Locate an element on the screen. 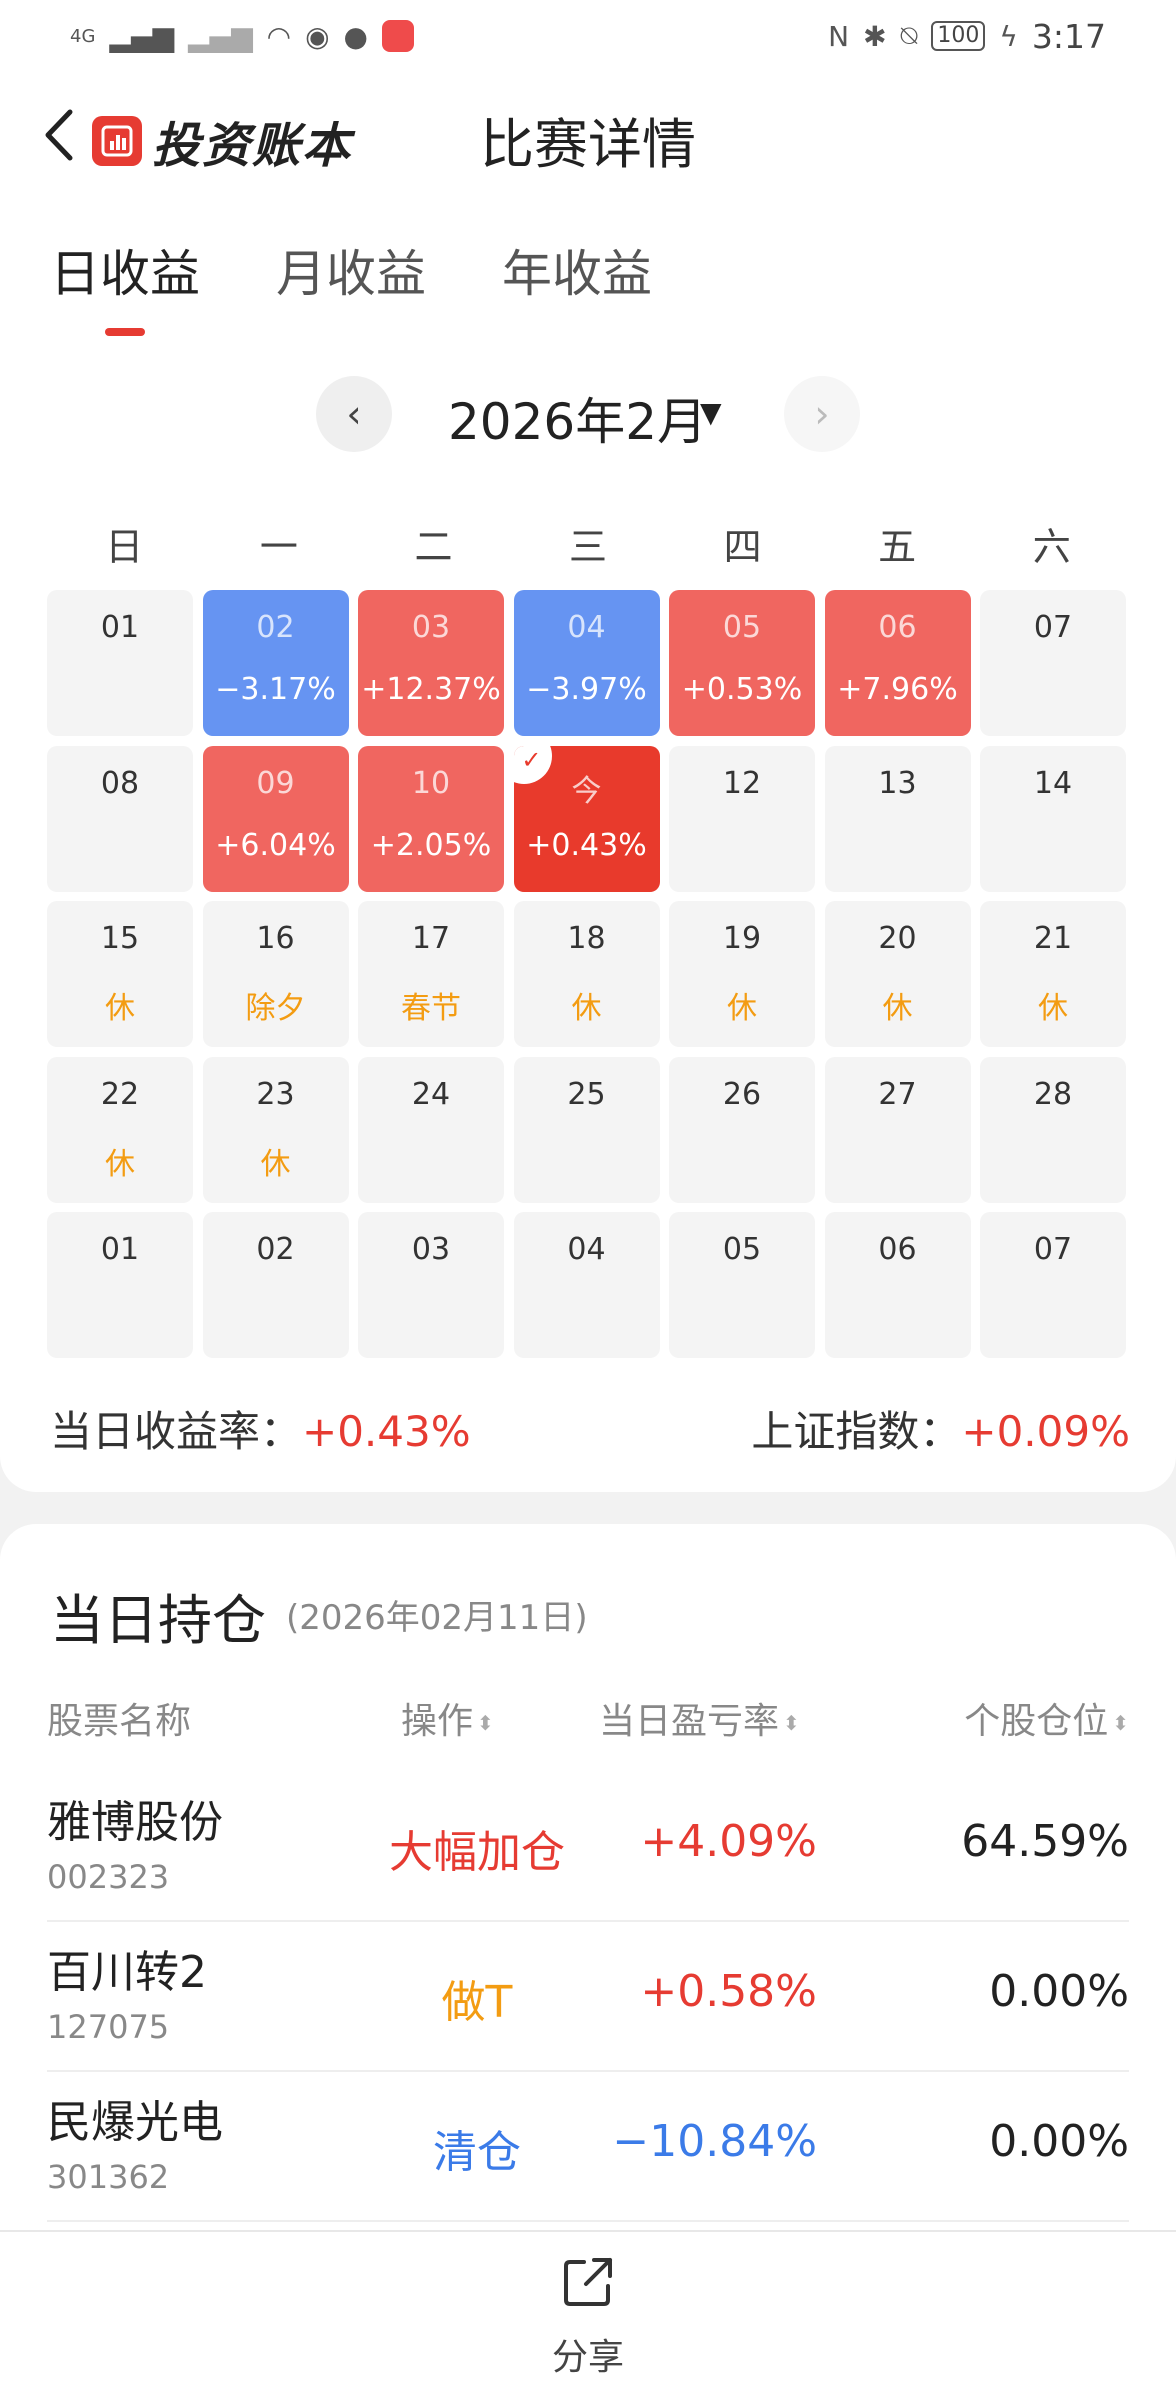 The image size is (1176, 2400). calendar-day: 14 is located at coordinates (1053, 818).